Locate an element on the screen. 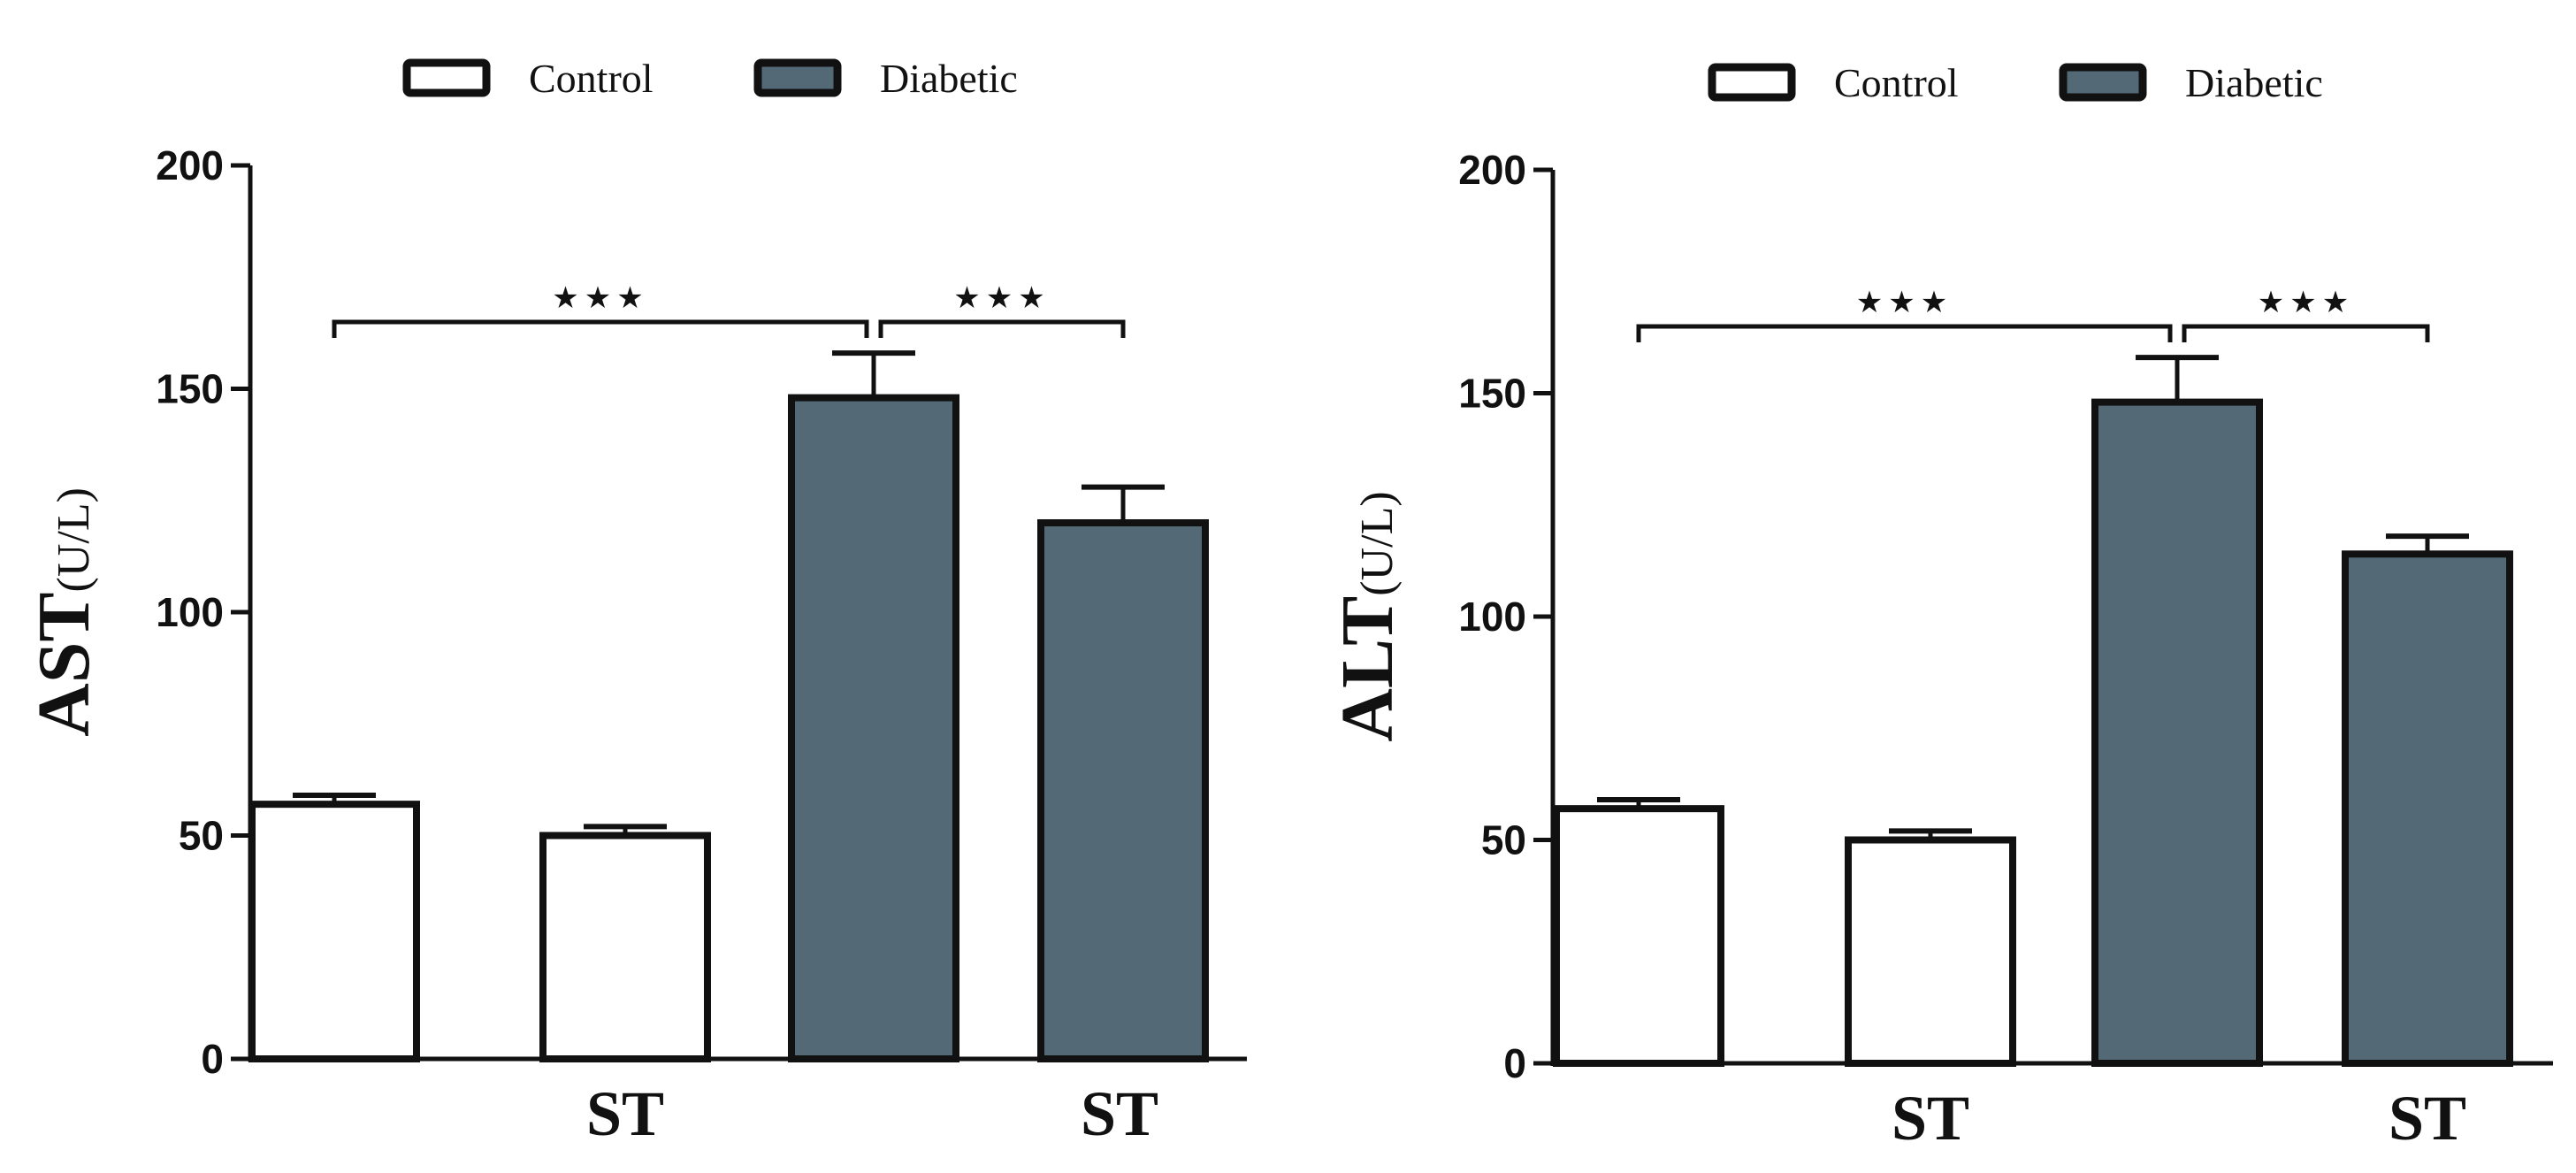  y-axis-label-main: AST is located at coordinates (64, 665).